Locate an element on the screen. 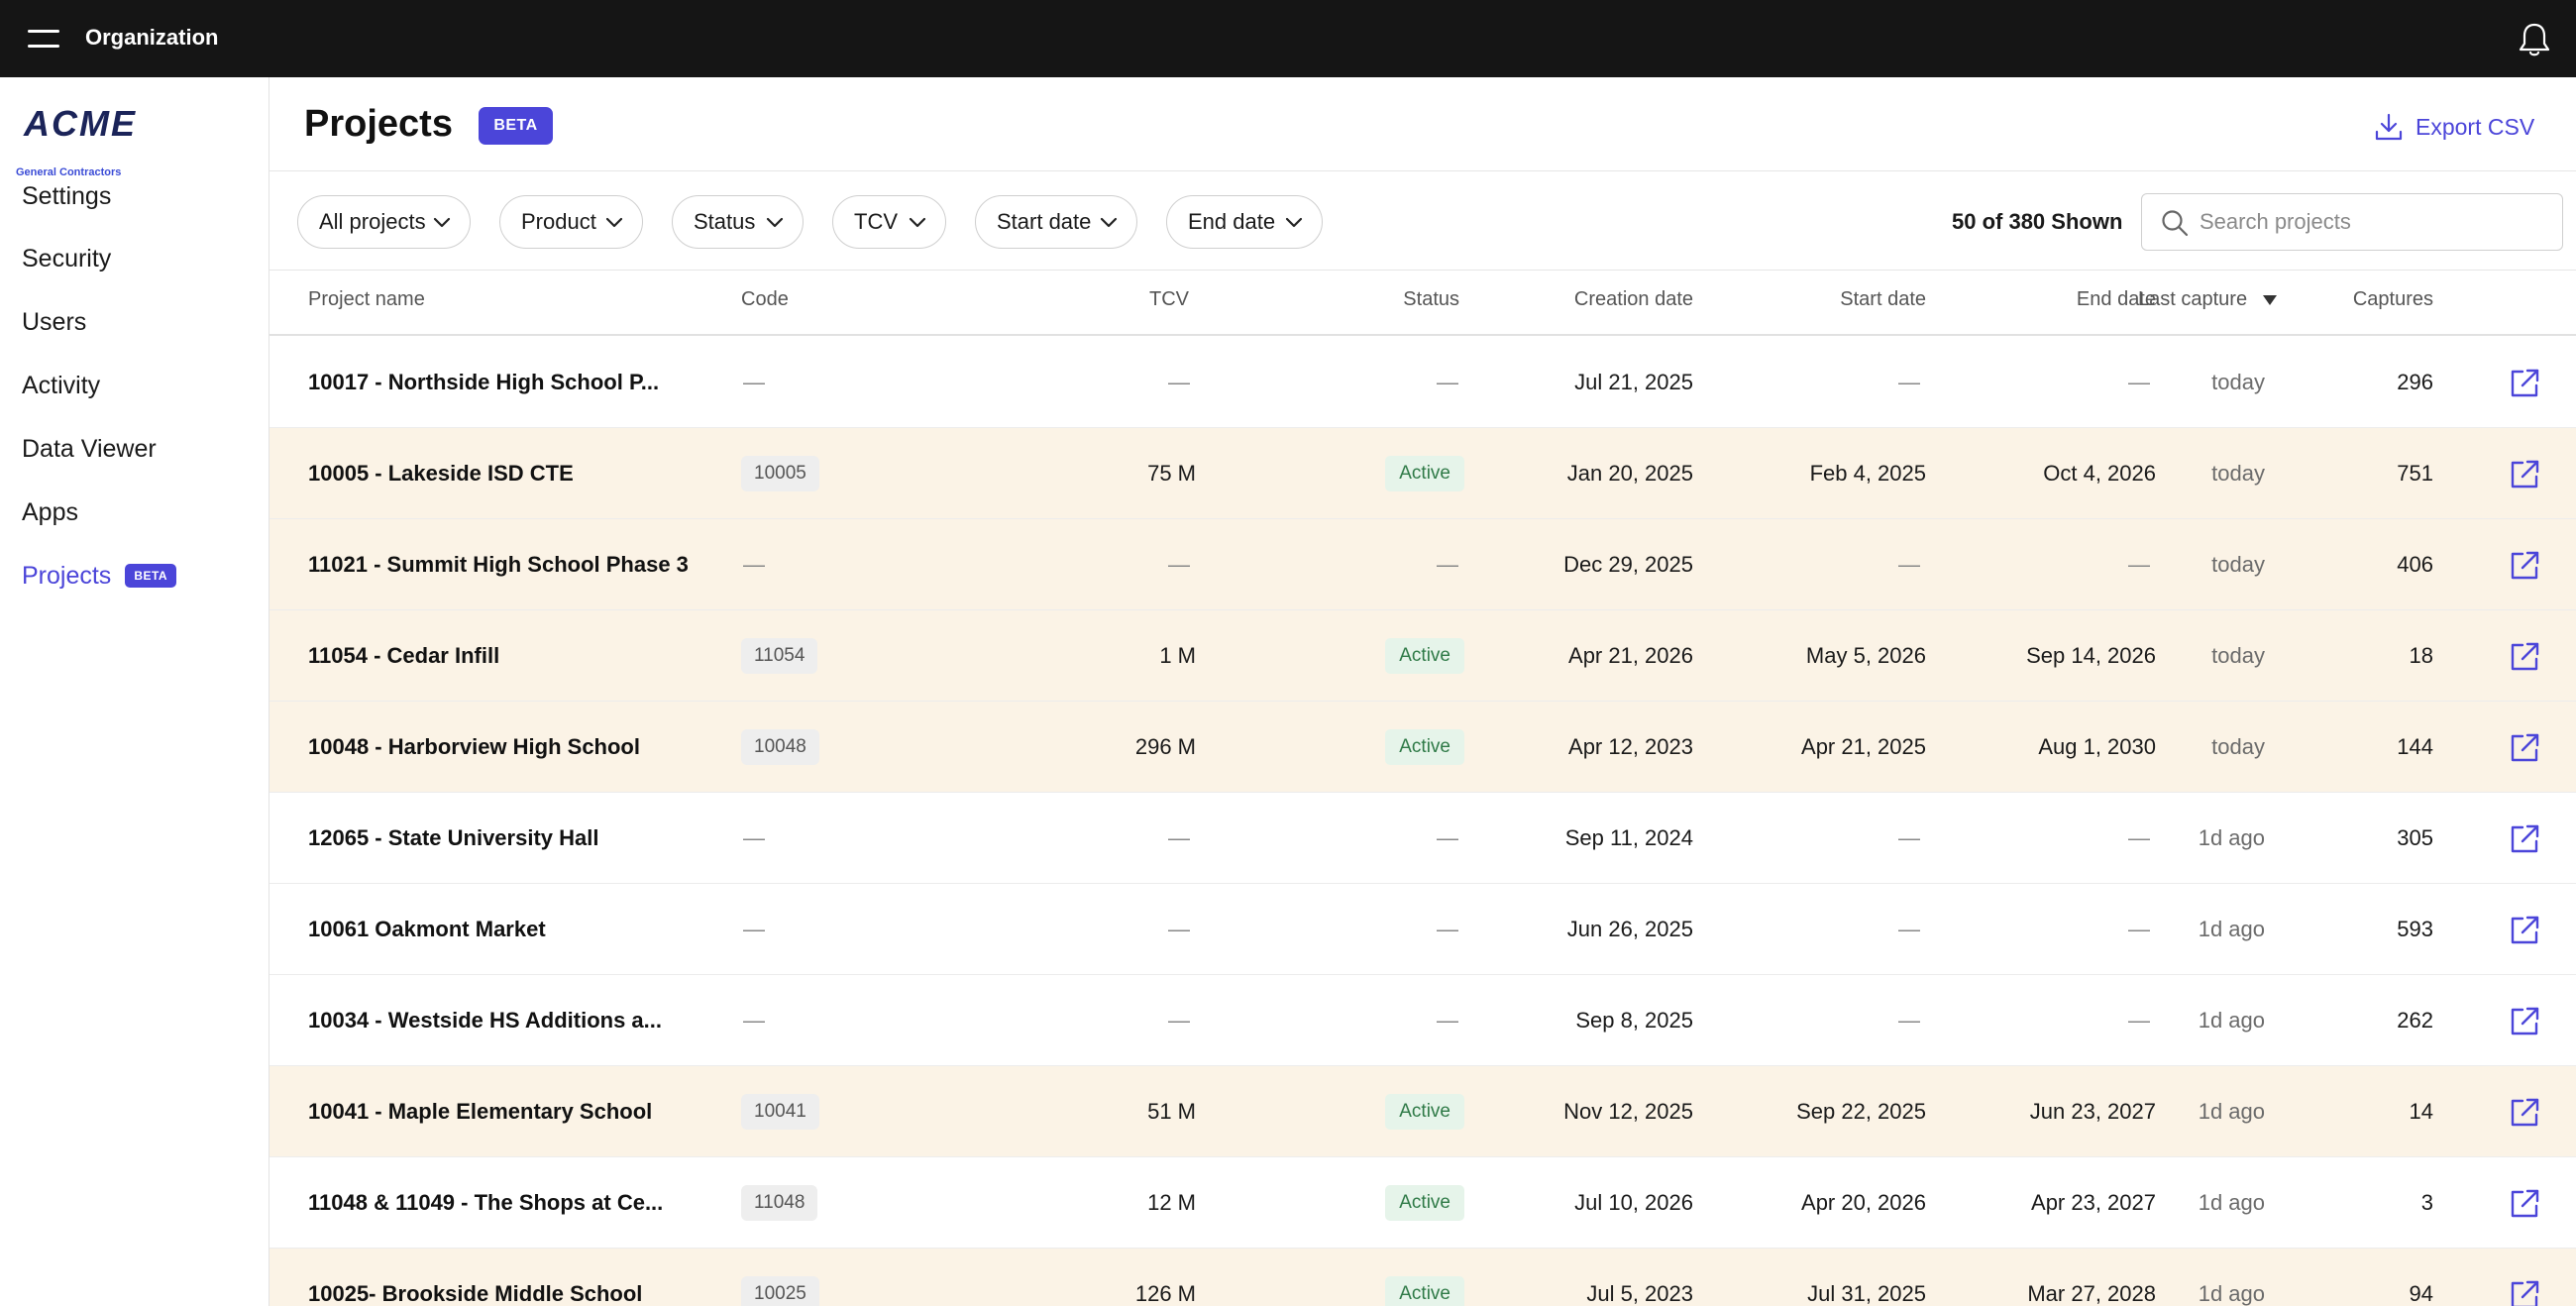 The width and height of the screenshot is (2576, 1306). cell-captures-text: 751 is located at coordinates (2415, 473).